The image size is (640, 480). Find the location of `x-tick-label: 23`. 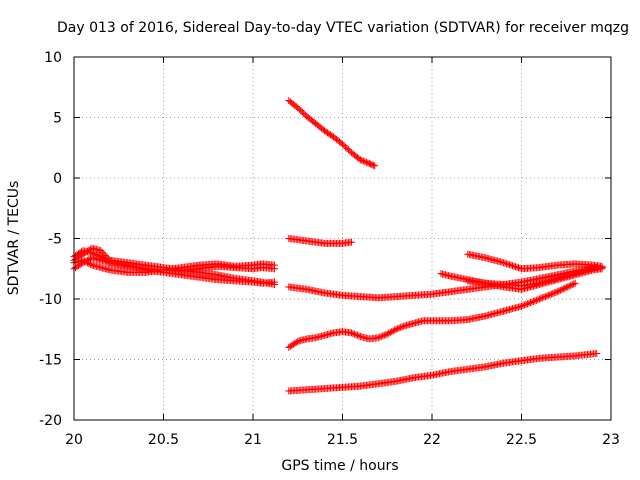

x-tick-label: 23 is located at coordinates (611, 440).